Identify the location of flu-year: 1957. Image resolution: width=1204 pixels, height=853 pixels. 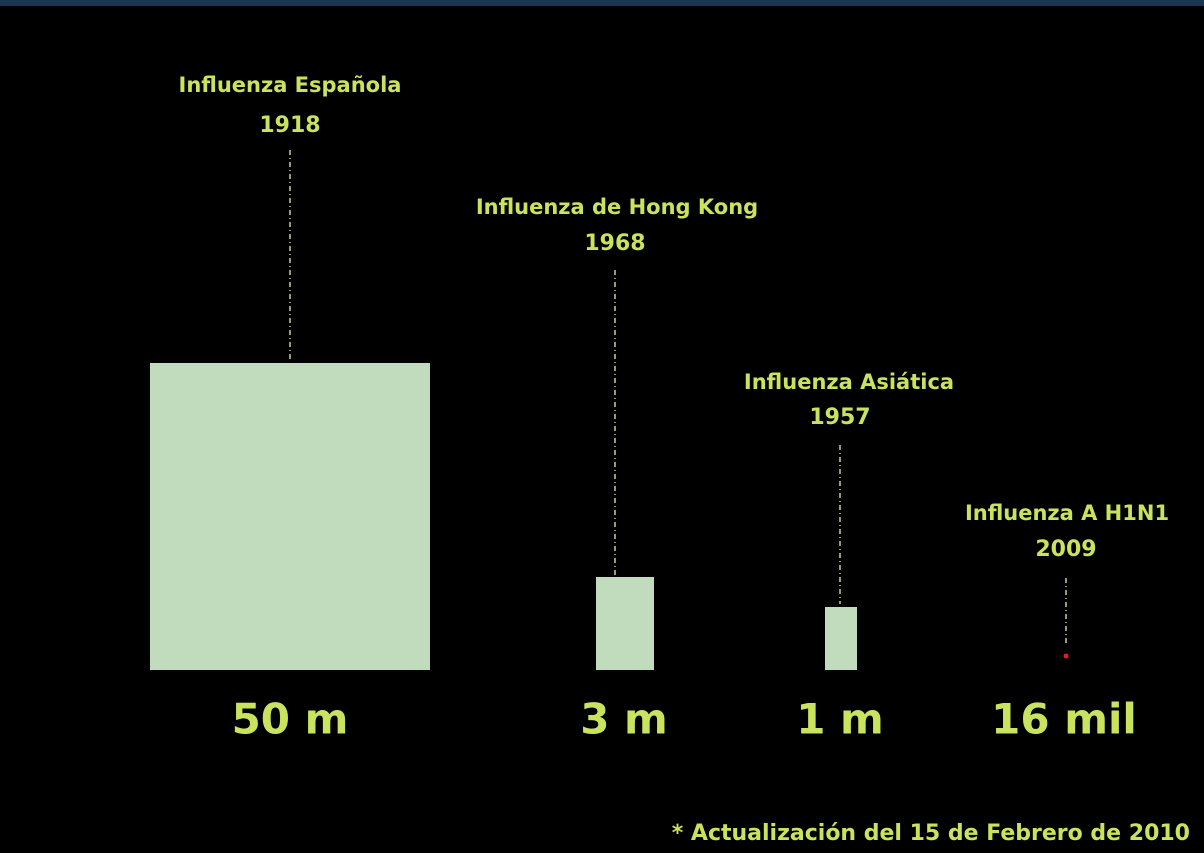
(839, 417).